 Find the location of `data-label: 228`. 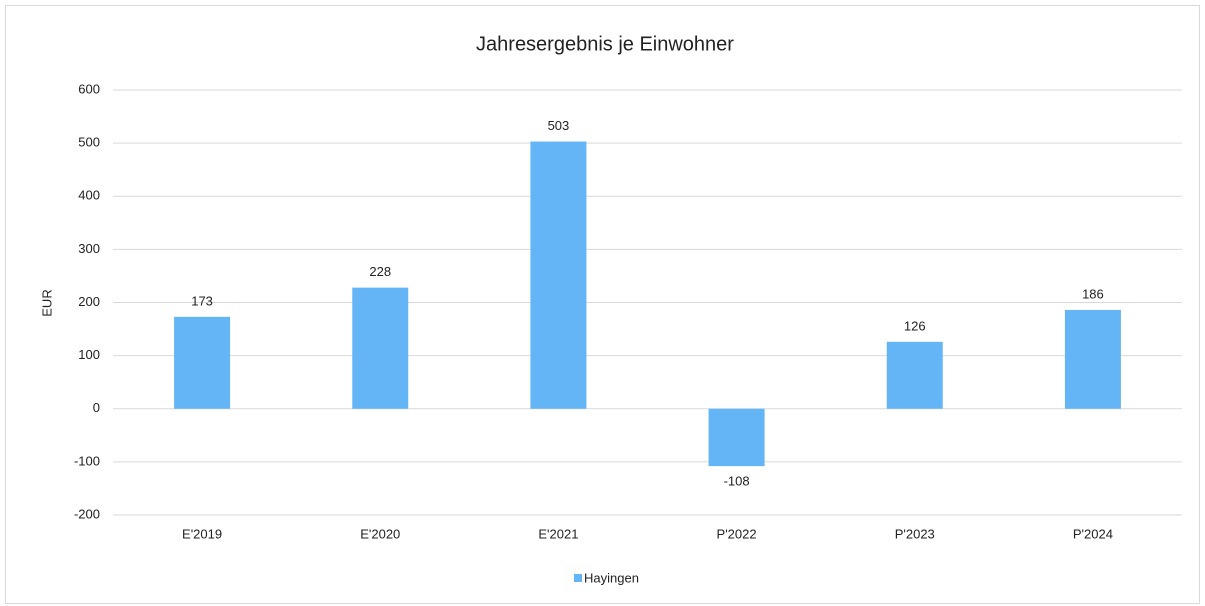

data-label: 228 is located at coordinates (380, 271).